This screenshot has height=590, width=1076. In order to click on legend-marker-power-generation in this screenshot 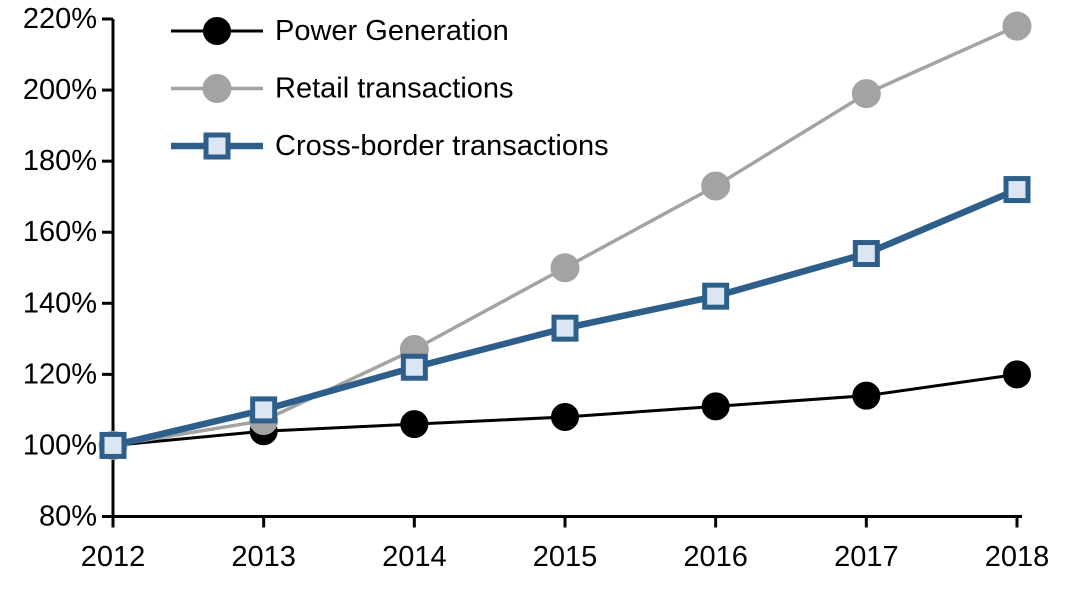, I will do `click(217, 31)`.